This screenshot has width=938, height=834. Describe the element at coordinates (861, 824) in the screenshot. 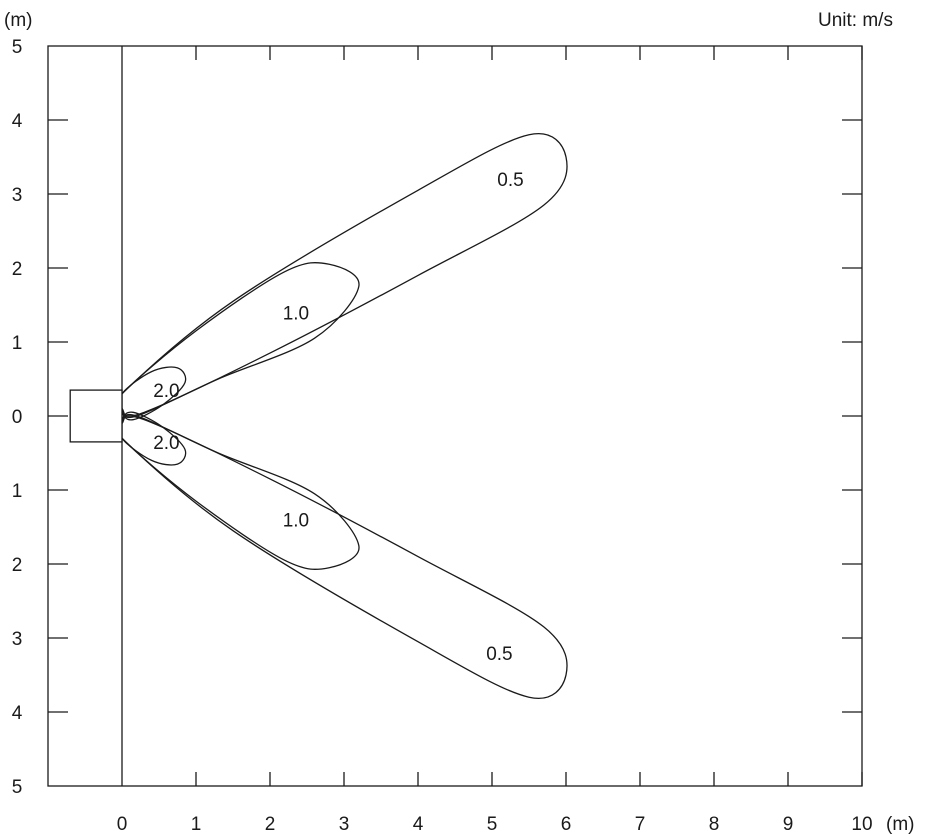

I see `x-tick-label: 10` at that location.